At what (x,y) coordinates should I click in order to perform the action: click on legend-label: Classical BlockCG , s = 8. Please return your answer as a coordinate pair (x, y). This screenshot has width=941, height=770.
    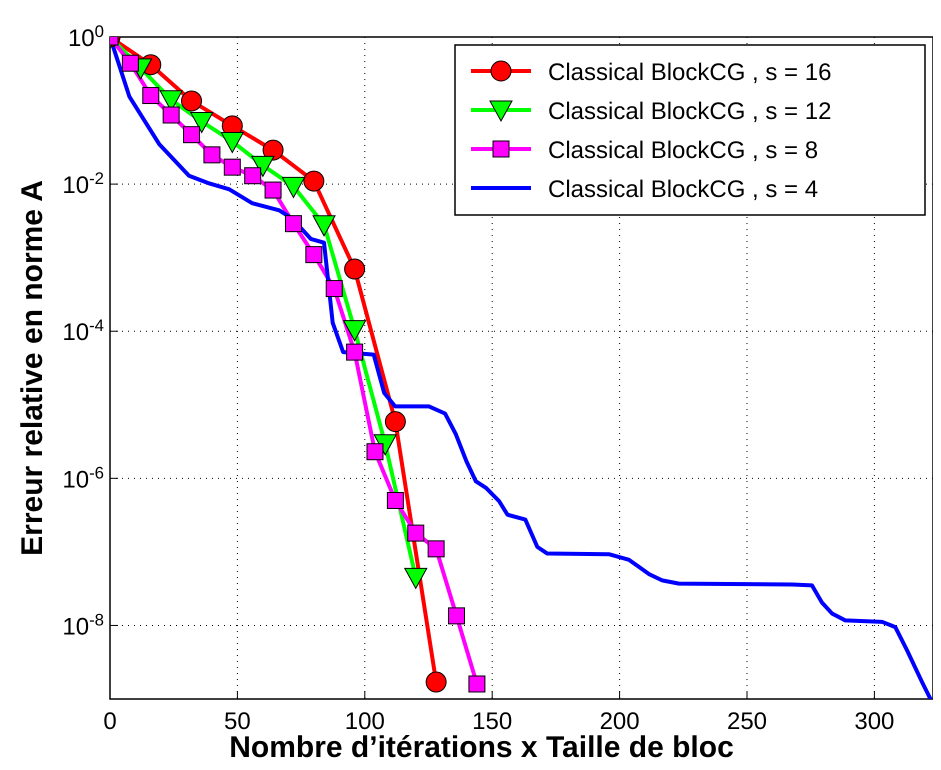
    Looking at the image, I should click on (683, 150).